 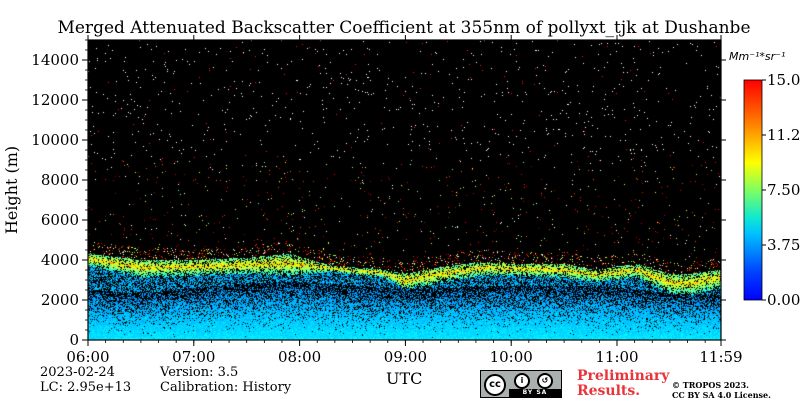 I want to click on x-axis-label: UTC, so click(x=404, y=378).